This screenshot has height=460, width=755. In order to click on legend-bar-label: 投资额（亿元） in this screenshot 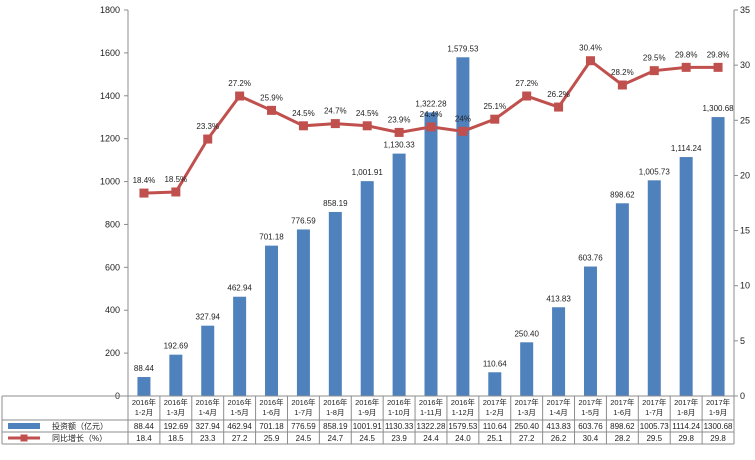, I will do `click(80, 426)`.